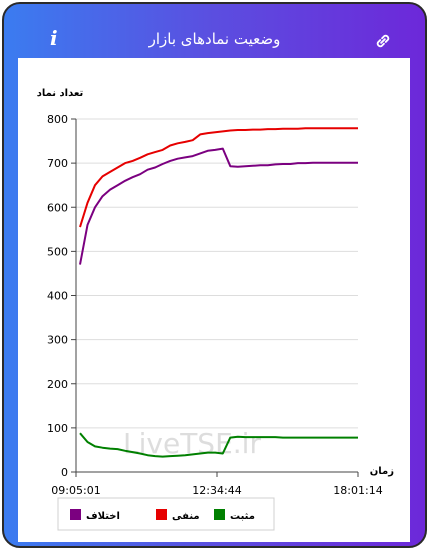 This screenshot has height=554, width=433. What do you see at coordinates (64, 472) in the screenshot?
I see `y-tick-label: 0` at bounding box center [64, 472].